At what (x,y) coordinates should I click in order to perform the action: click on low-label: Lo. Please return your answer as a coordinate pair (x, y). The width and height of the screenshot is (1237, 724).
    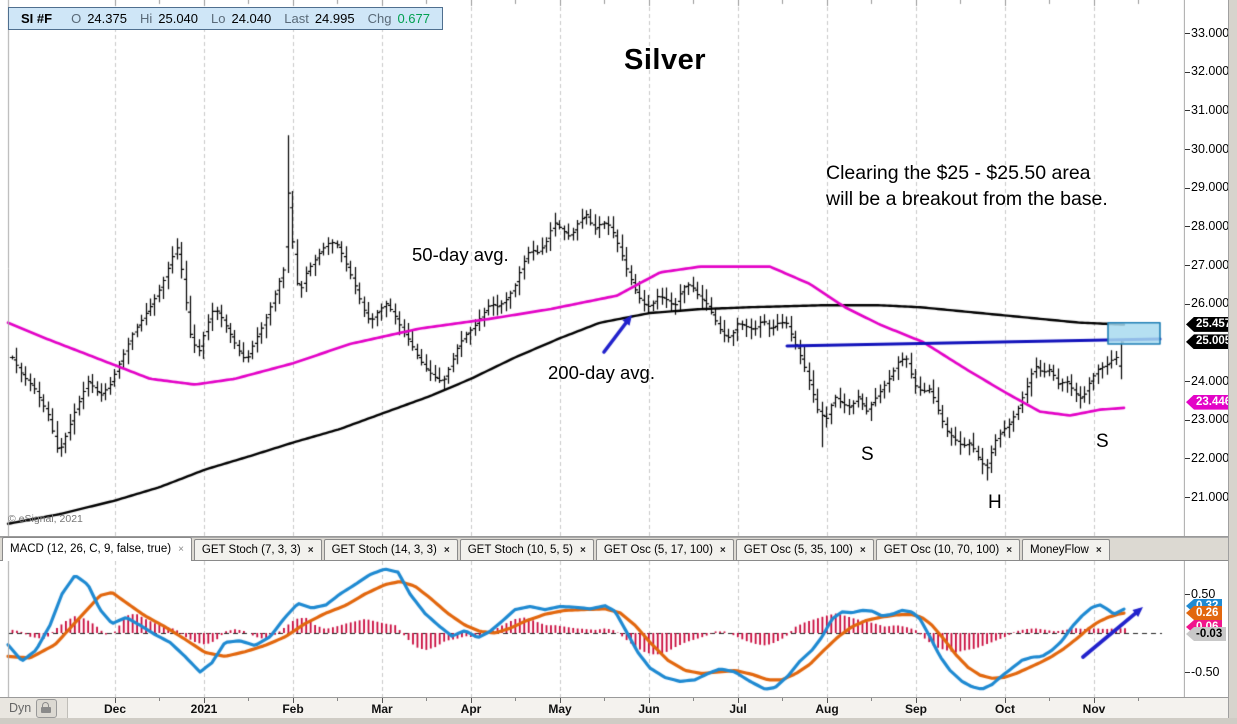
    Looking at the image, I should click on (218, 18).